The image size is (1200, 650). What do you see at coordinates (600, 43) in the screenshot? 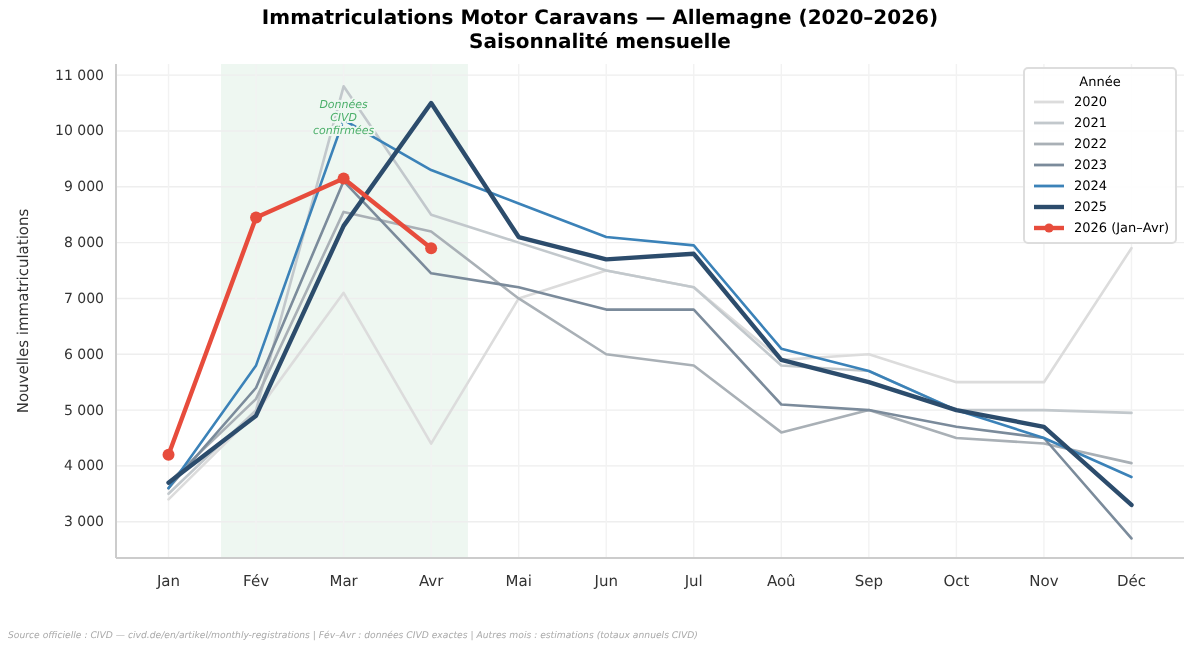
I see `chart-subtitle: Saisonnalité mensuelle` at bounding box center [600, 43].